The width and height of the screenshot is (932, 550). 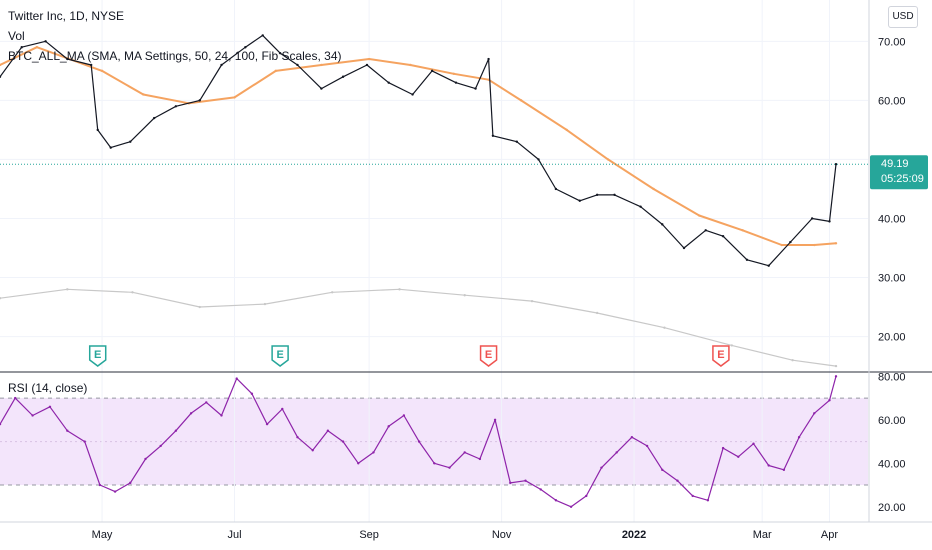 What do you see at coordinates (829, 535) in the screenshot?
I see `time-tick-label: Apr` at bounding box center [829, 535].